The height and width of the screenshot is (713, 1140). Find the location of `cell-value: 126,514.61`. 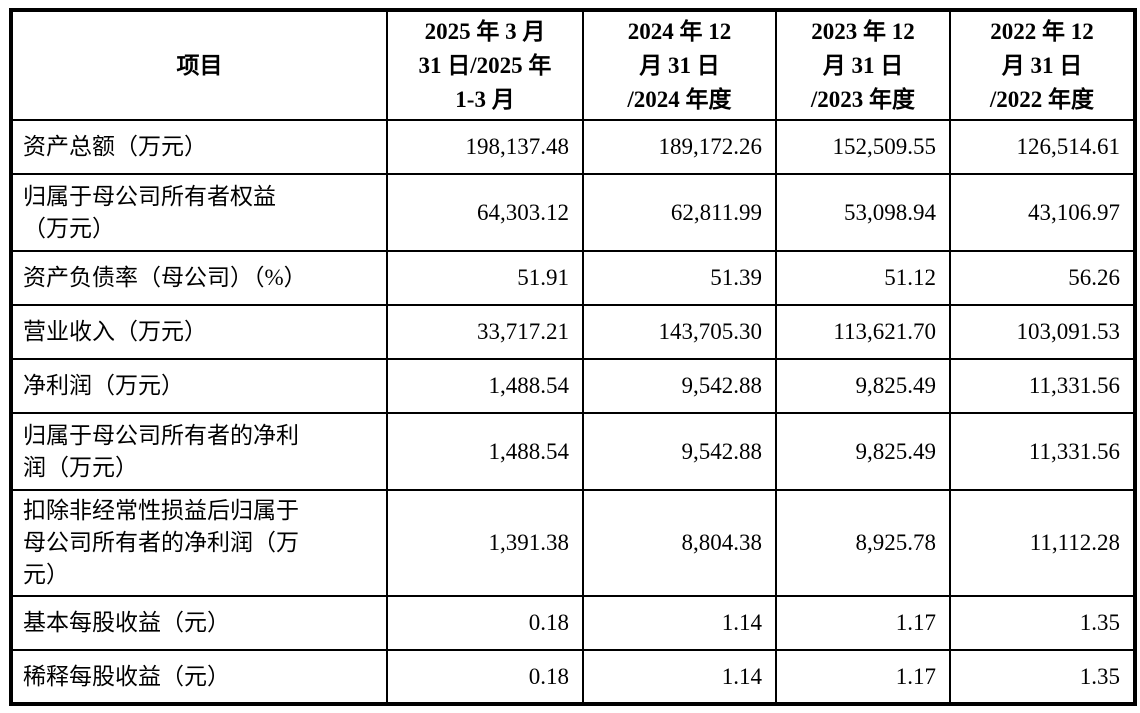

cell-value: 126,514.61 is located at coordinates (1042, 147).